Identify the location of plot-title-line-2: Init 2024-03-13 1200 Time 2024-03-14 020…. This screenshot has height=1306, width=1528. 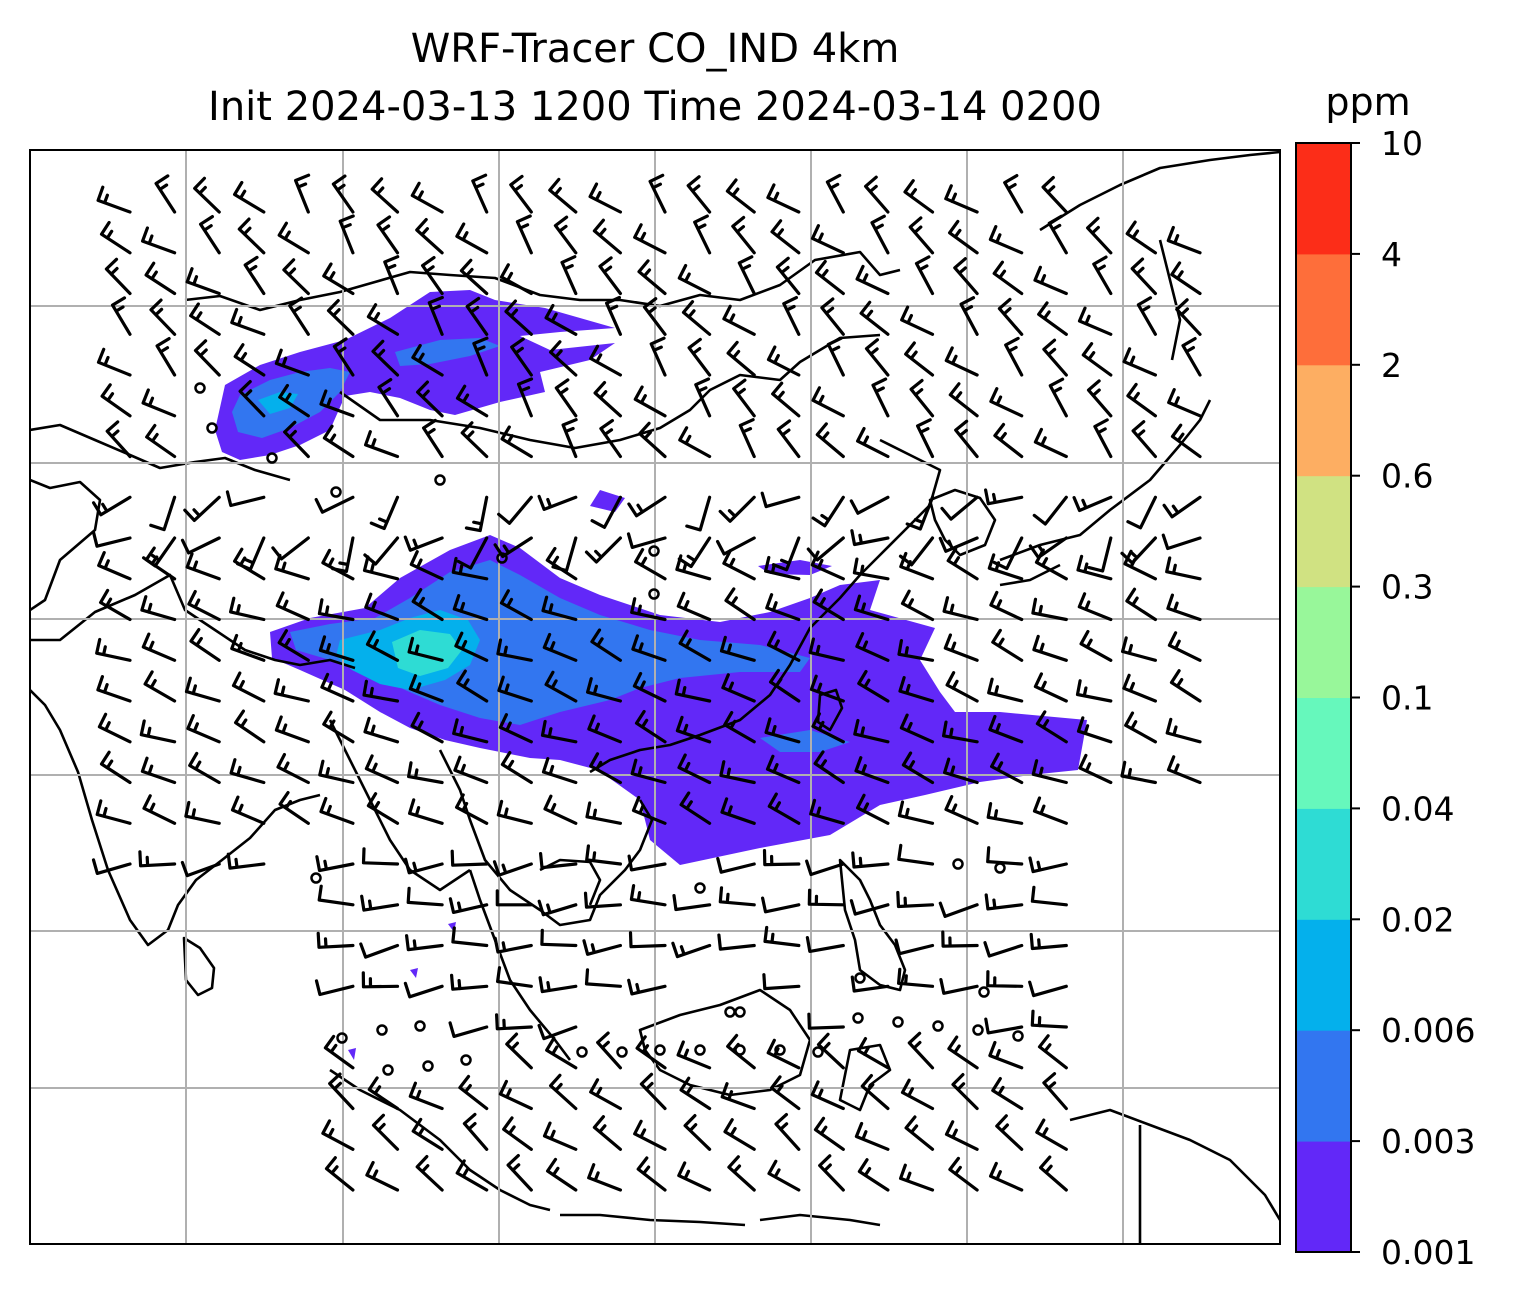
(655, 107).